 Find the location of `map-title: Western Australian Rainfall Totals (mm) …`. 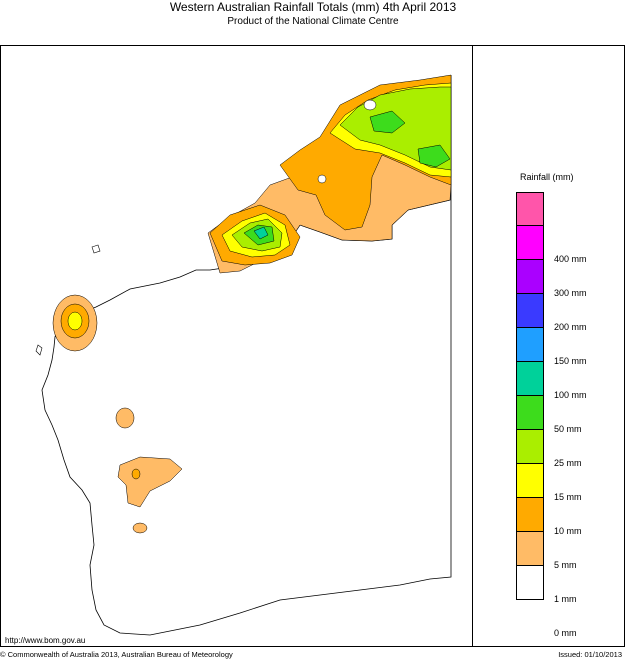

map-title: Western Australian Rainfall Totals (mm) … is located at coordinates (313, 7).